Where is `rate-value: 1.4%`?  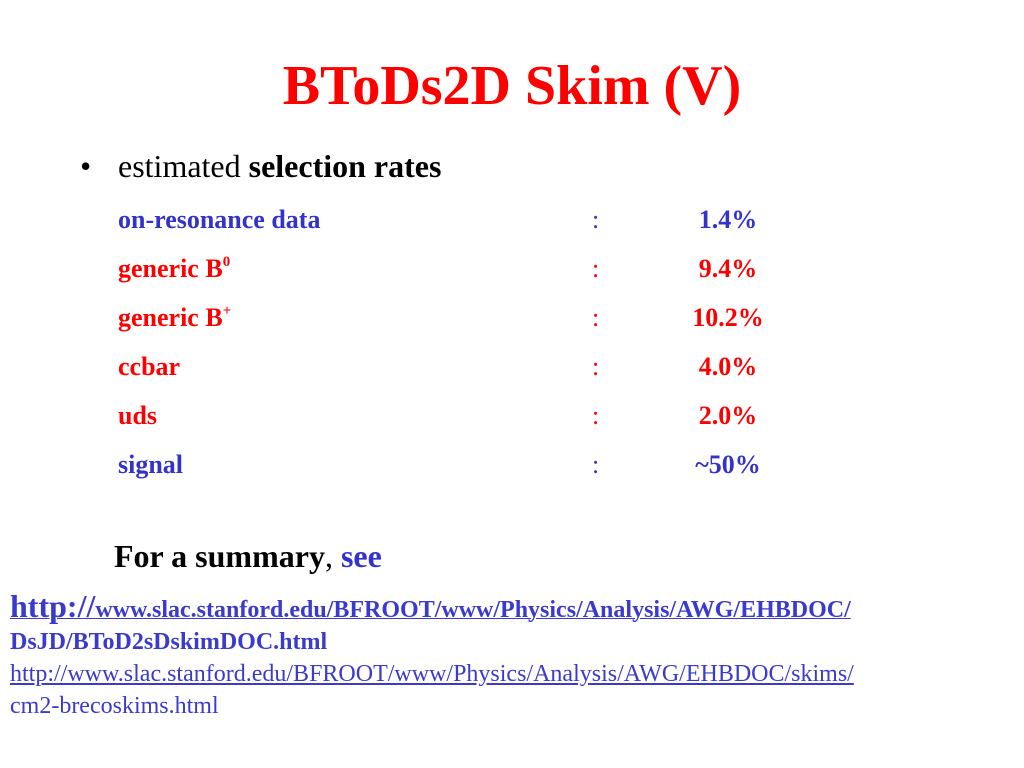 rate-value: 1.4% is located at coordinates (728, 219).